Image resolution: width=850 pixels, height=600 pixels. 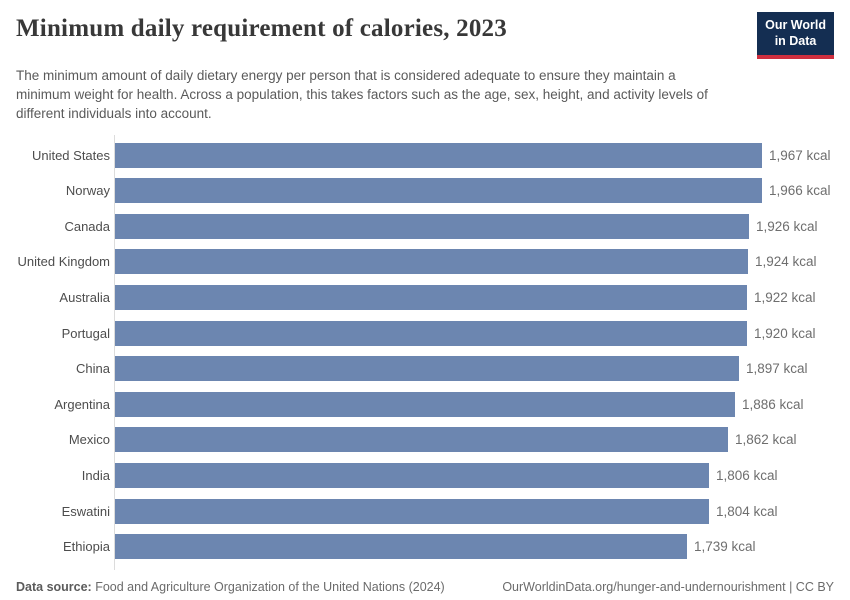 What do you see at coordinates (70, 155) in the screenshot?
I see `country-label: United States` at bounding box center [70, 155].